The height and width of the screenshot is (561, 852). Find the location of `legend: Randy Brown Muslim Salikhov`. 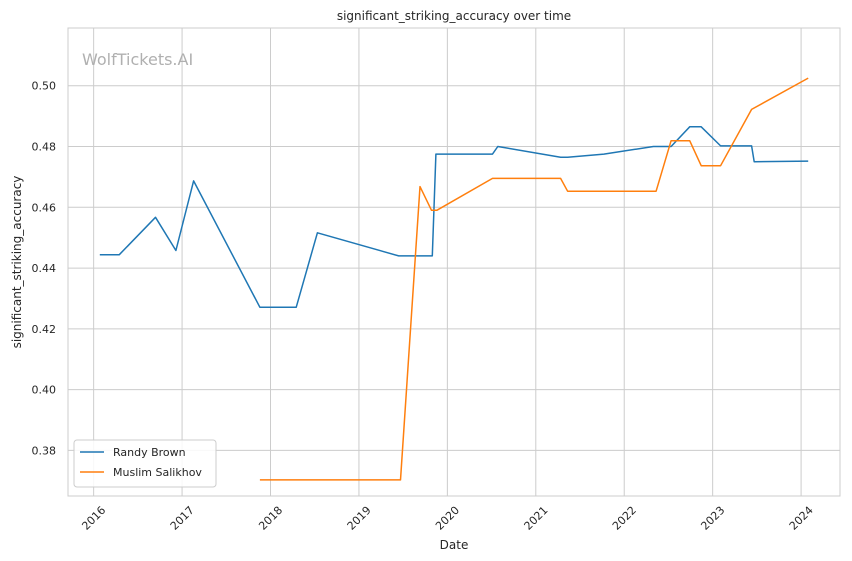

legend: Randy Brown Muslim Salikhov is located at coordinates (145, 463).